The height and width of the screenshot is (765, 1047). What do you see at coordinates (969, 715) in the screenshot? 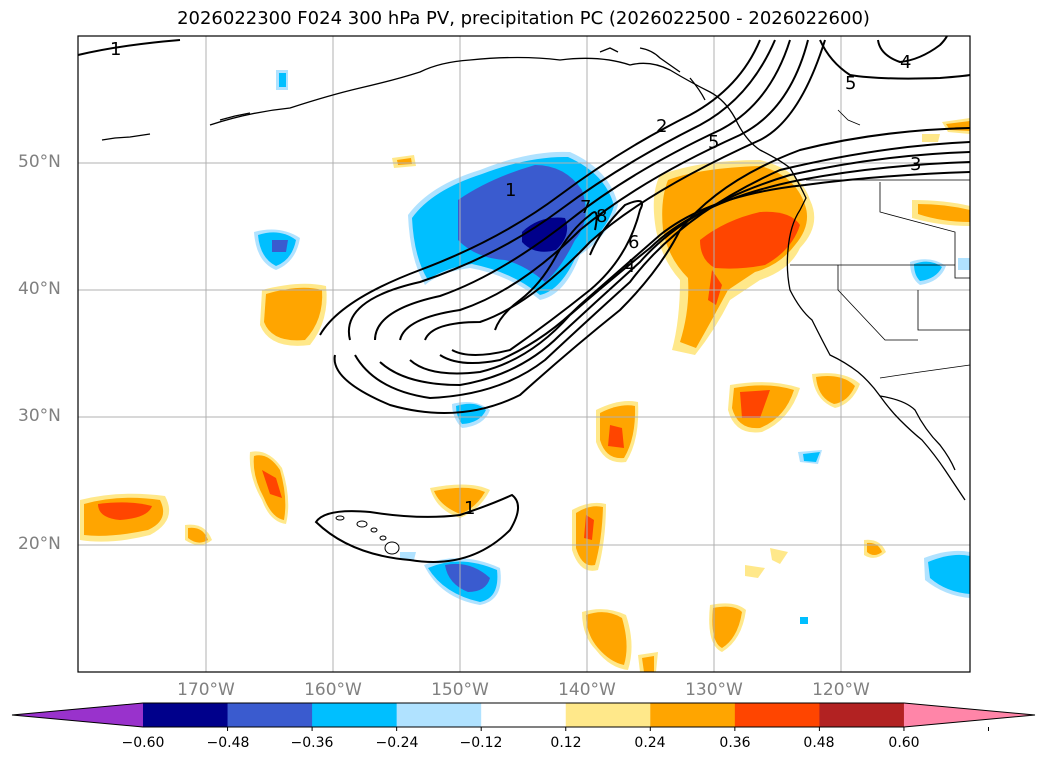
I see `colorbar-extend-high` at bounding box center [969, 715].